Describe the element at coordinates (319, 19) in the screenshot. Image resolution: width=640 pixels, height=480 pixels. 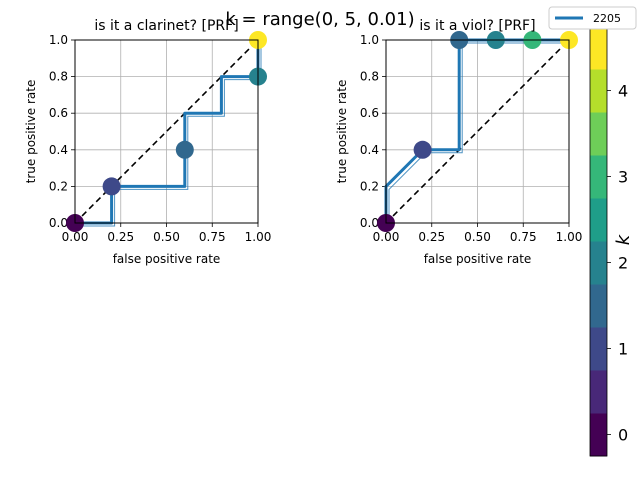
I see `figure-suptitle: k = range(0, 5, 0.01)` at that location.